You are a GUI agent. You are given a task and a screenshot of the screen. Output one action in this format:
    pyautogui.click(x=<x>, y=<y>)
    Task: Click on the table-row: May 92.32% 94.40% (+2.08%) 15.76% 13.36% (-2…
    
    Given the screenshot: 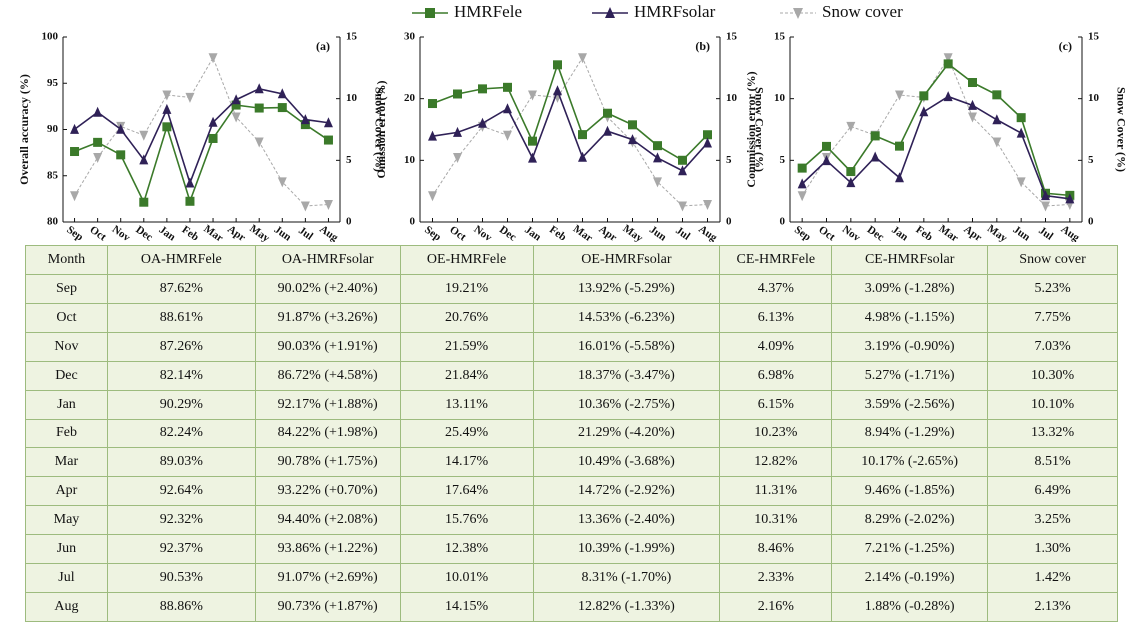 What is the action you would take?
    pyautogui.click(x=571, y=520)
    